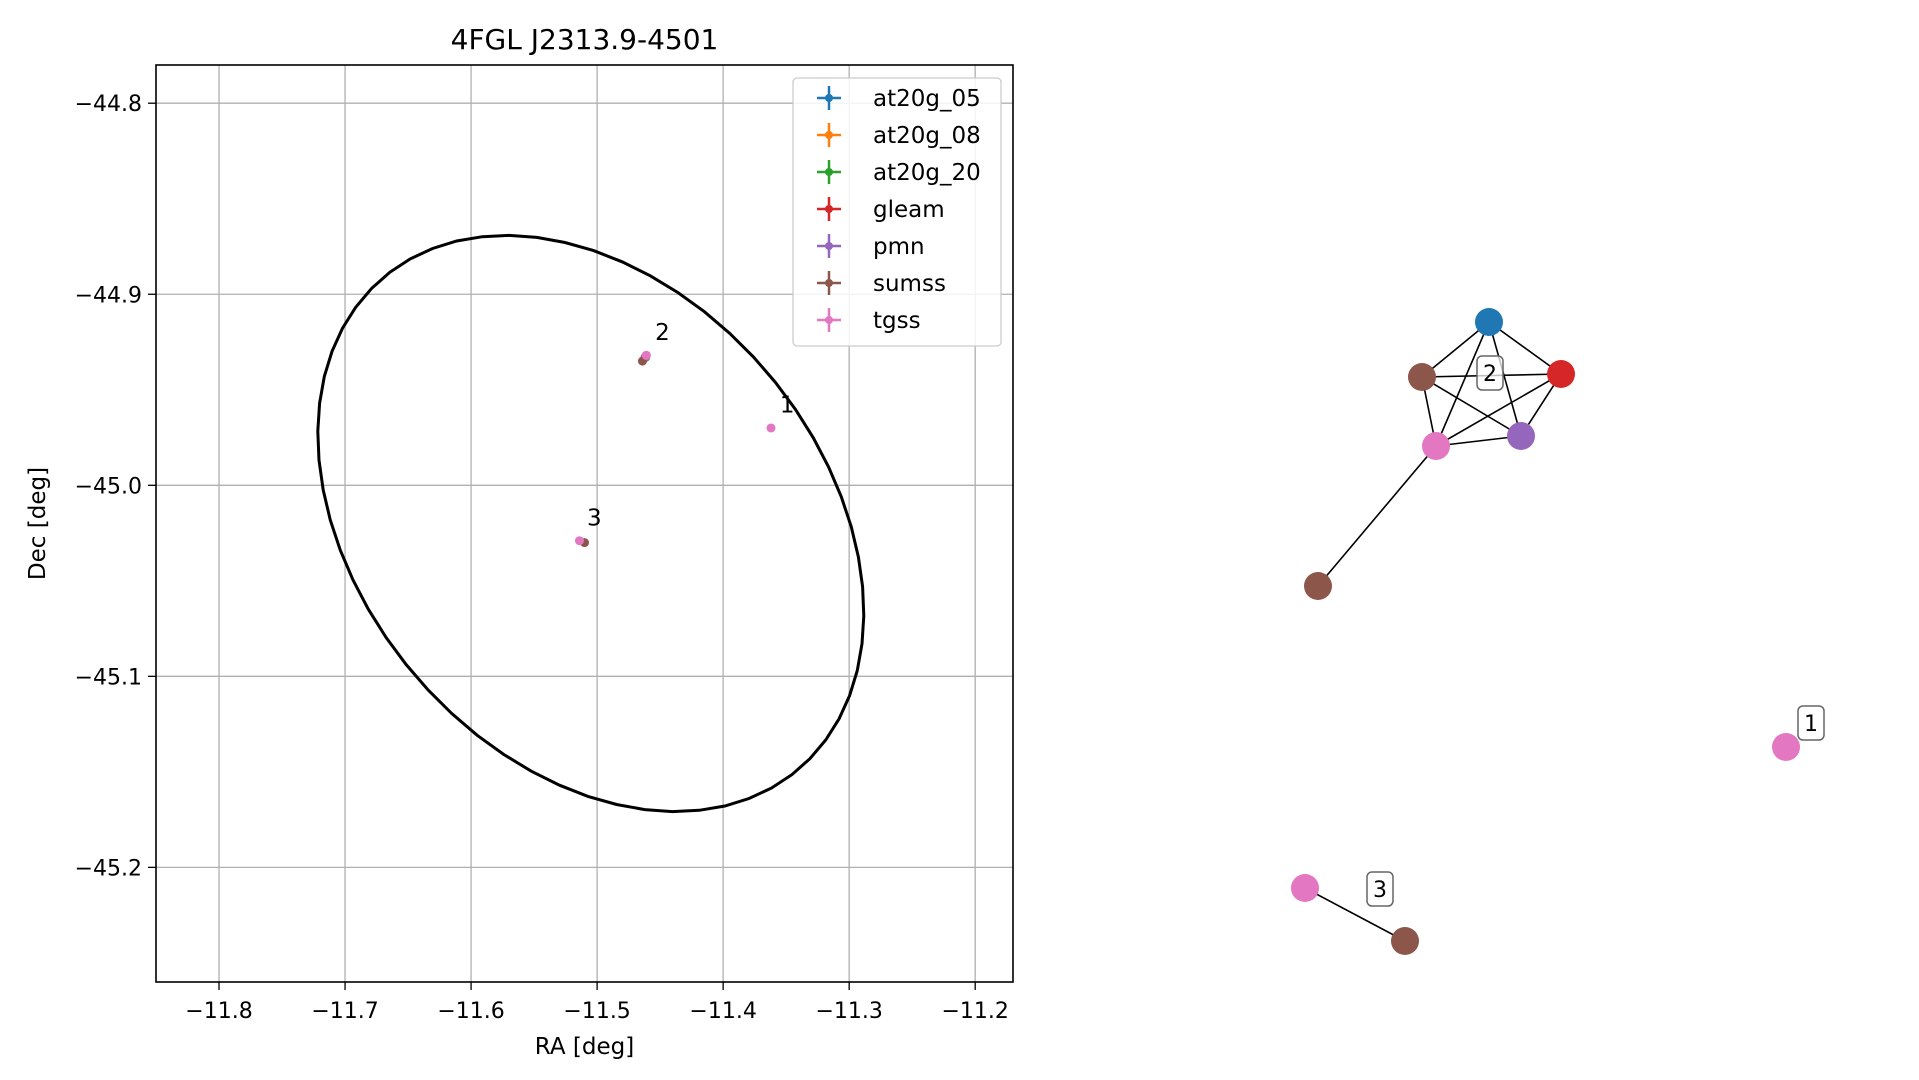 This screenshot has height=1080, width=1919. I want to click on x-tick-label: −11.2, so click(974, 1011).